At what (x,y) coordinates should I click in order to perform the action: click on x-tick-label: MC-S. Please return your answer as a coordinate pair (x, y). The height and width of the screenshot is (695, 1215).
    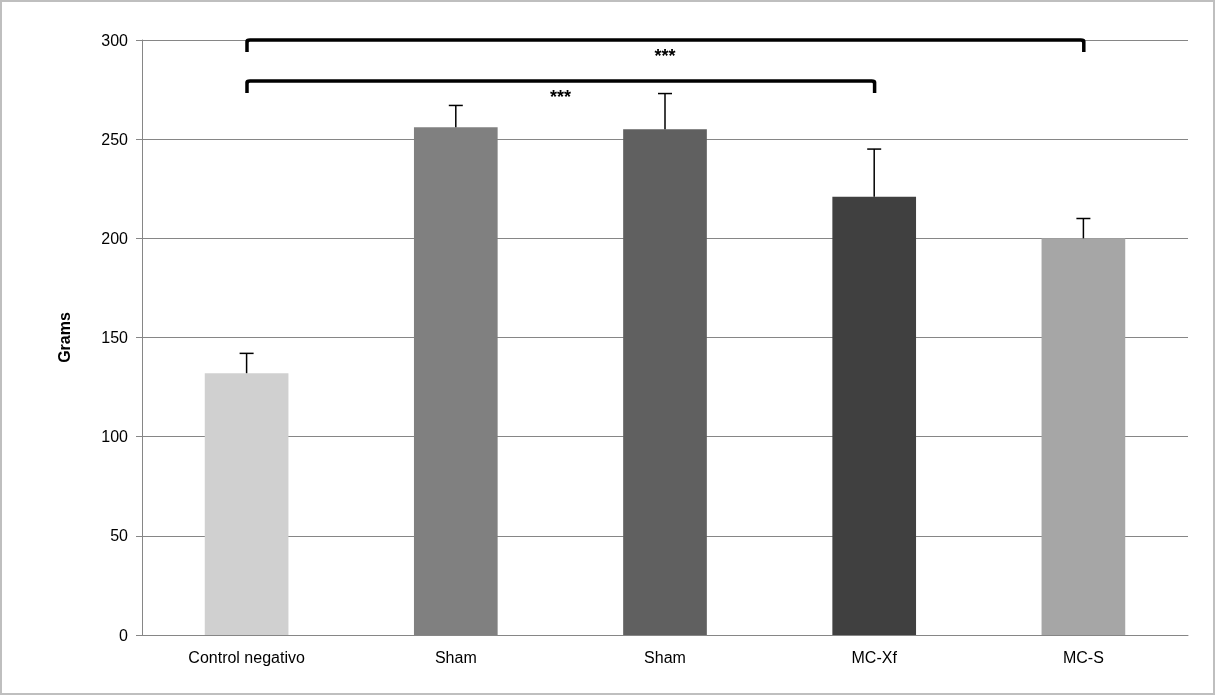
    Looking at the image, I should click on (1083, 657).